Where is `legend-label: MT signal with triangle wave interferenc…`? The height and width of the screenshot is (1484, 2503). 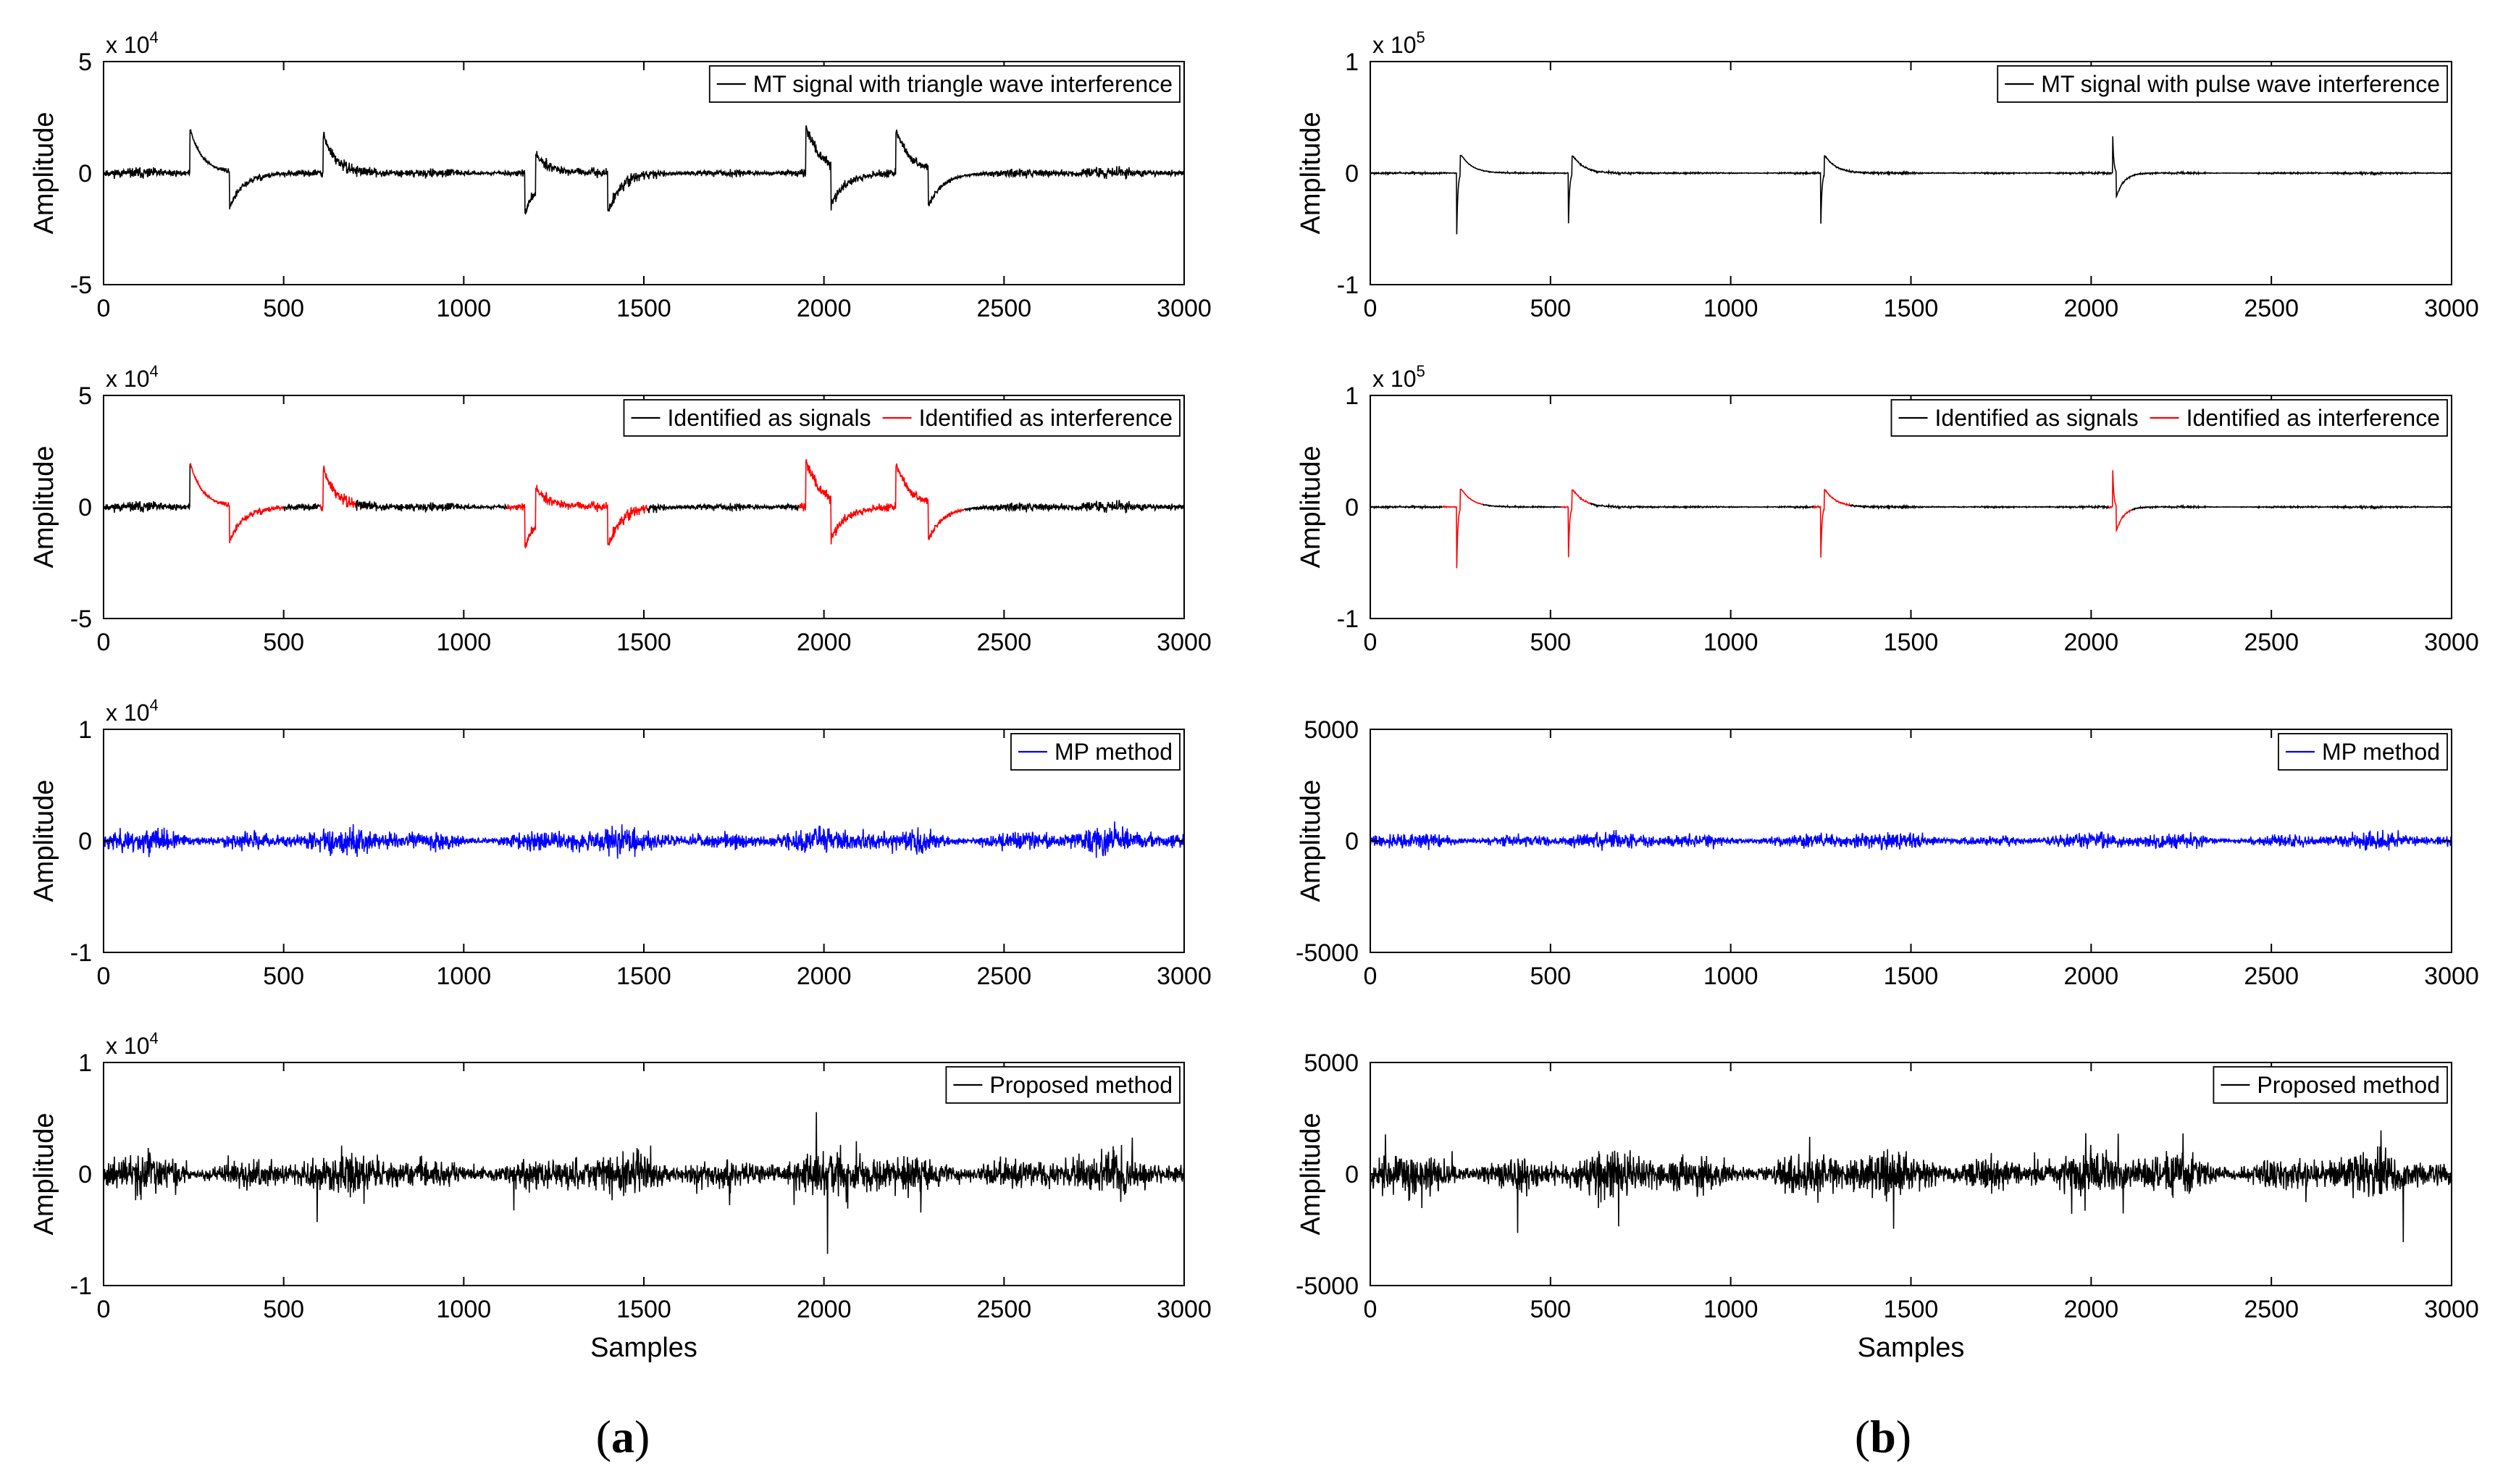 legend-label: MT signal with triangle wave interferenc… is located at coordinates (963, 84).